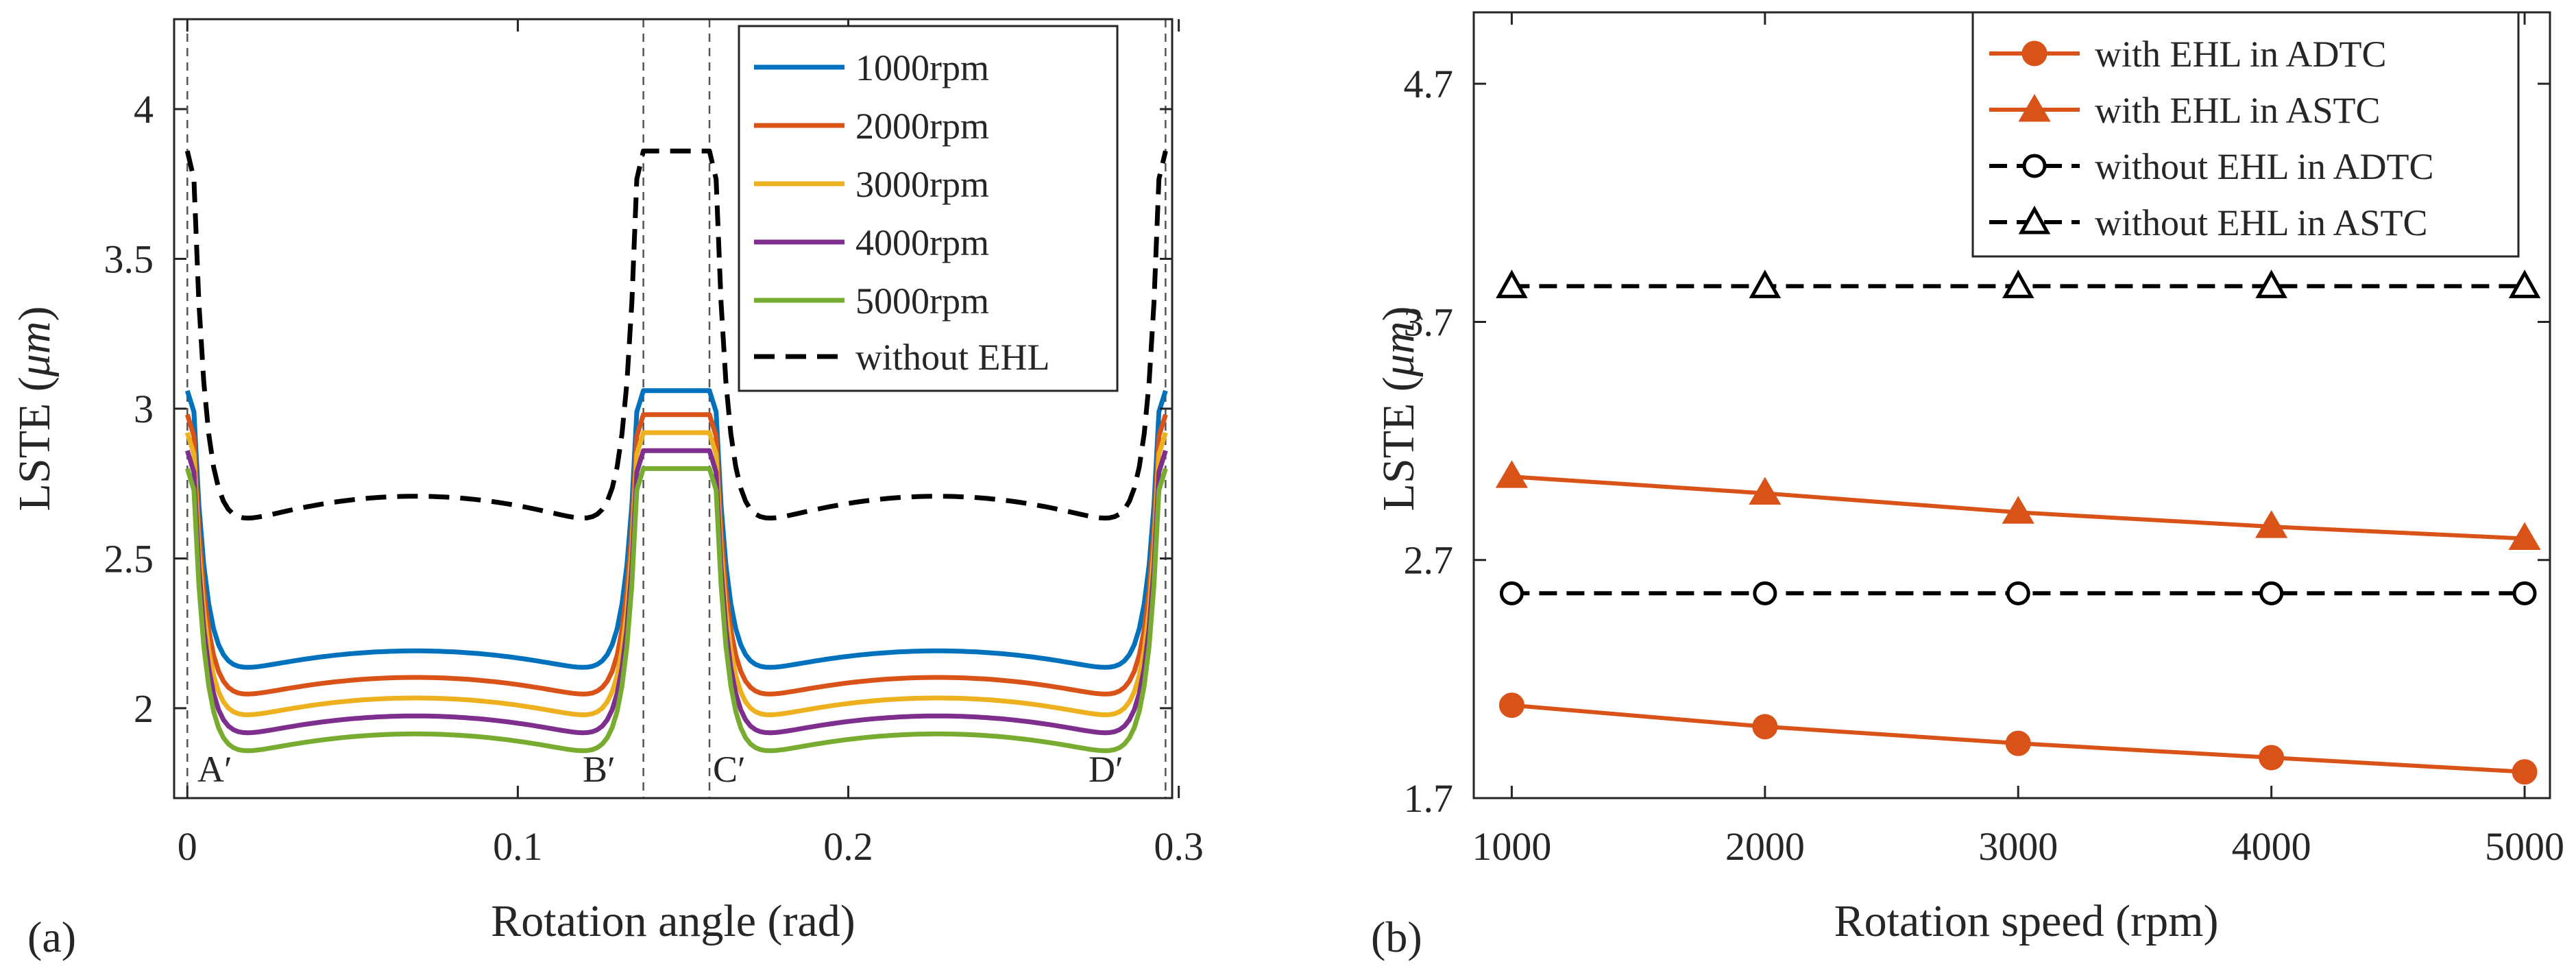 The height and width of the screenshot is (975, 2576). What do you see at coordinates (2034, 219) in the screenshot?
I see `legend-marker-without-ehl-astc` at bounding box center [2034, 219].